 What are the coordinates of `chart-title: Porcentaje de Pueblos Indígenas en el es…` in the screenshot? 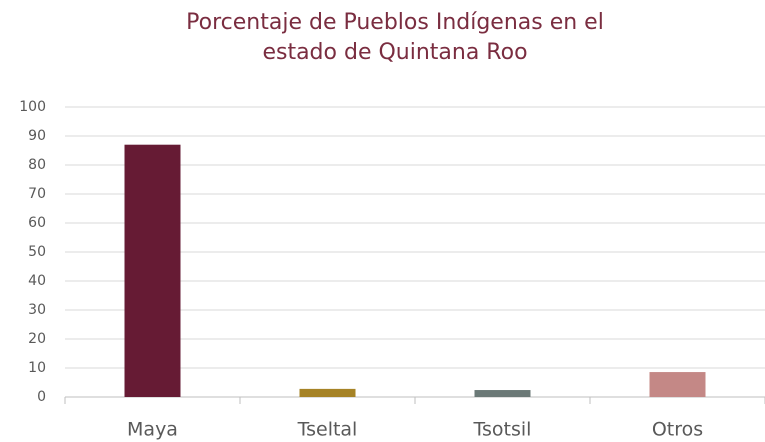 It's located at (395, 37).